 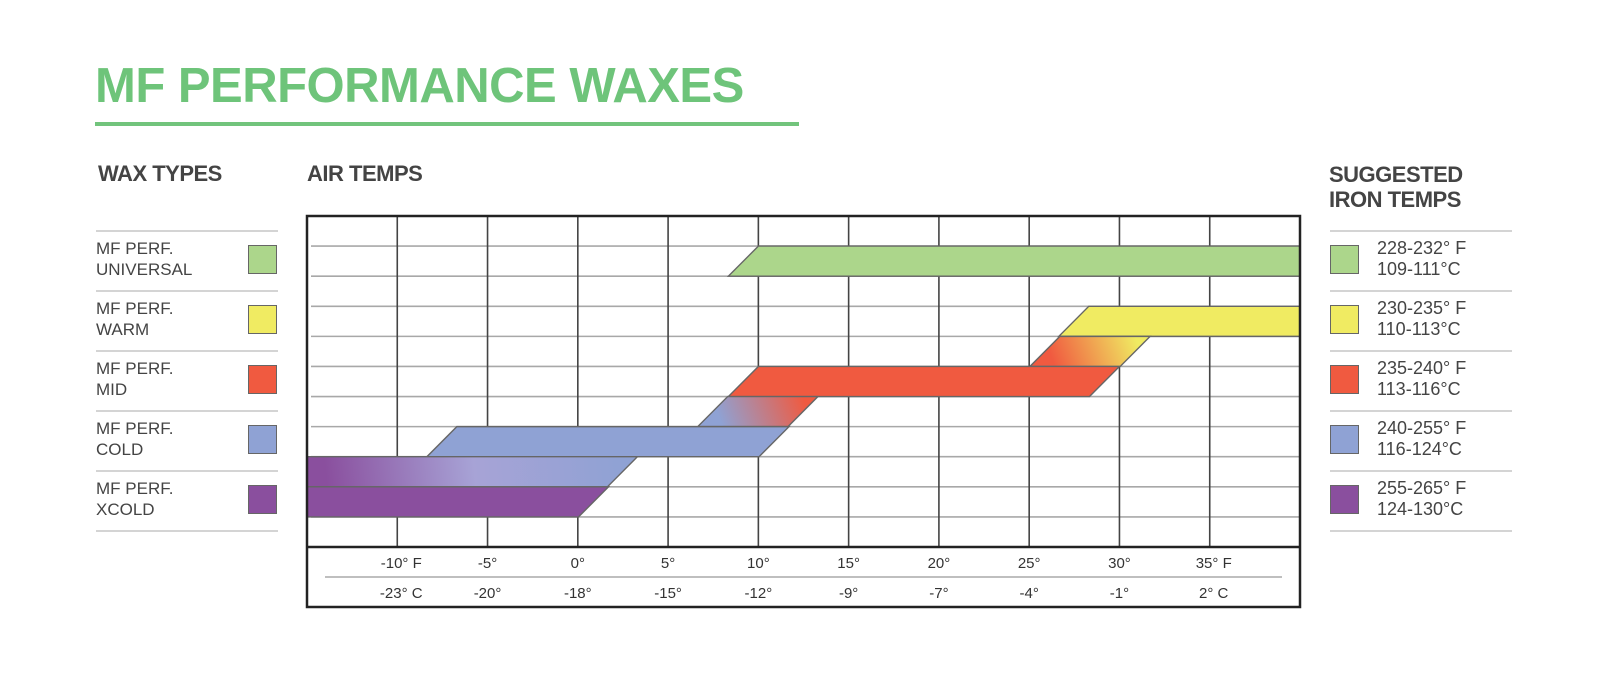 What do you see at coordinates (848, 563) in the screenshot?
I see `x-tick-label-f: 15°` at bounding box center [848, 563].